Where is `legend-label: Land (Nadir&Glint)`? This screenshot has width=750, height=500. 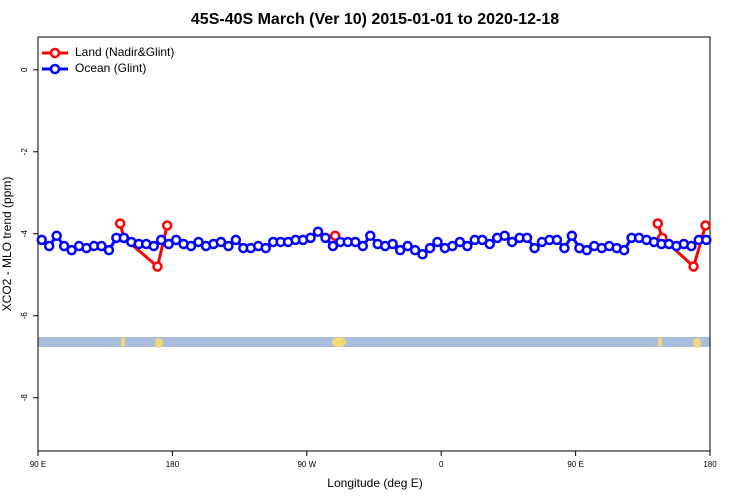
legend-label: Land (Nadir&Glint) is located at coordinates (124, 52).